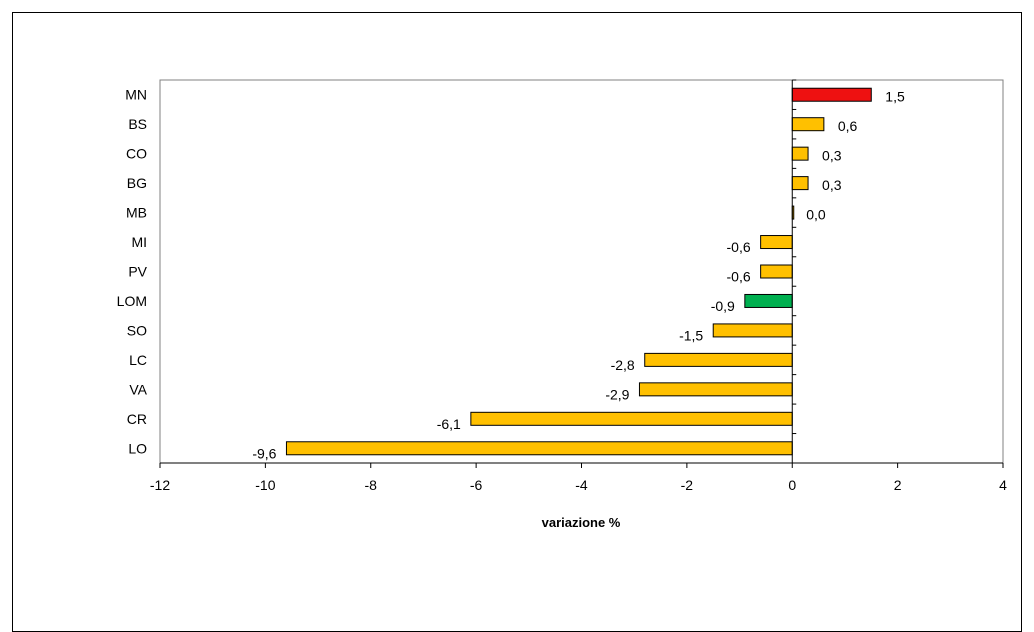  I want to click on category-label-pv: PV, so click(137, 272).